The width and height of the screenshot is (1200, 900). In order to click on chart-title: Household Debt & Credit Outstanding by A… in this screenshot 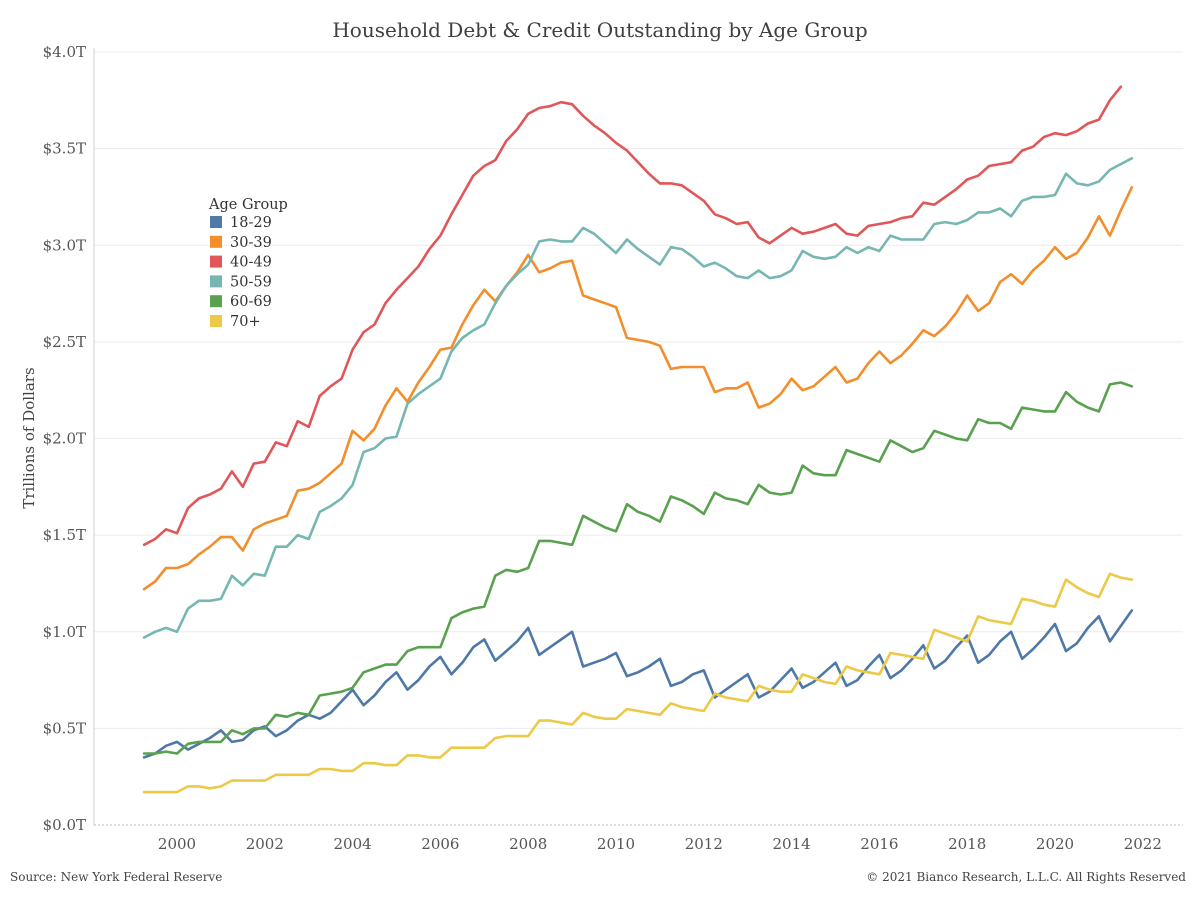, I will do `click(600, 30)`.